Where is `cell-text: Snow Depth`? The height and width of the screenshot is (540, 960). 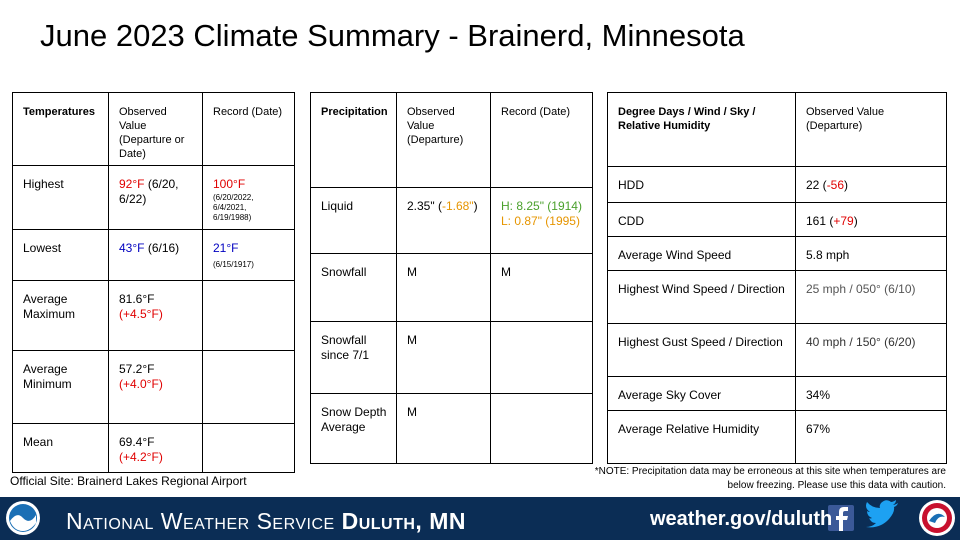
cell-text: Snow Depth is located at coordinates (354, 412).